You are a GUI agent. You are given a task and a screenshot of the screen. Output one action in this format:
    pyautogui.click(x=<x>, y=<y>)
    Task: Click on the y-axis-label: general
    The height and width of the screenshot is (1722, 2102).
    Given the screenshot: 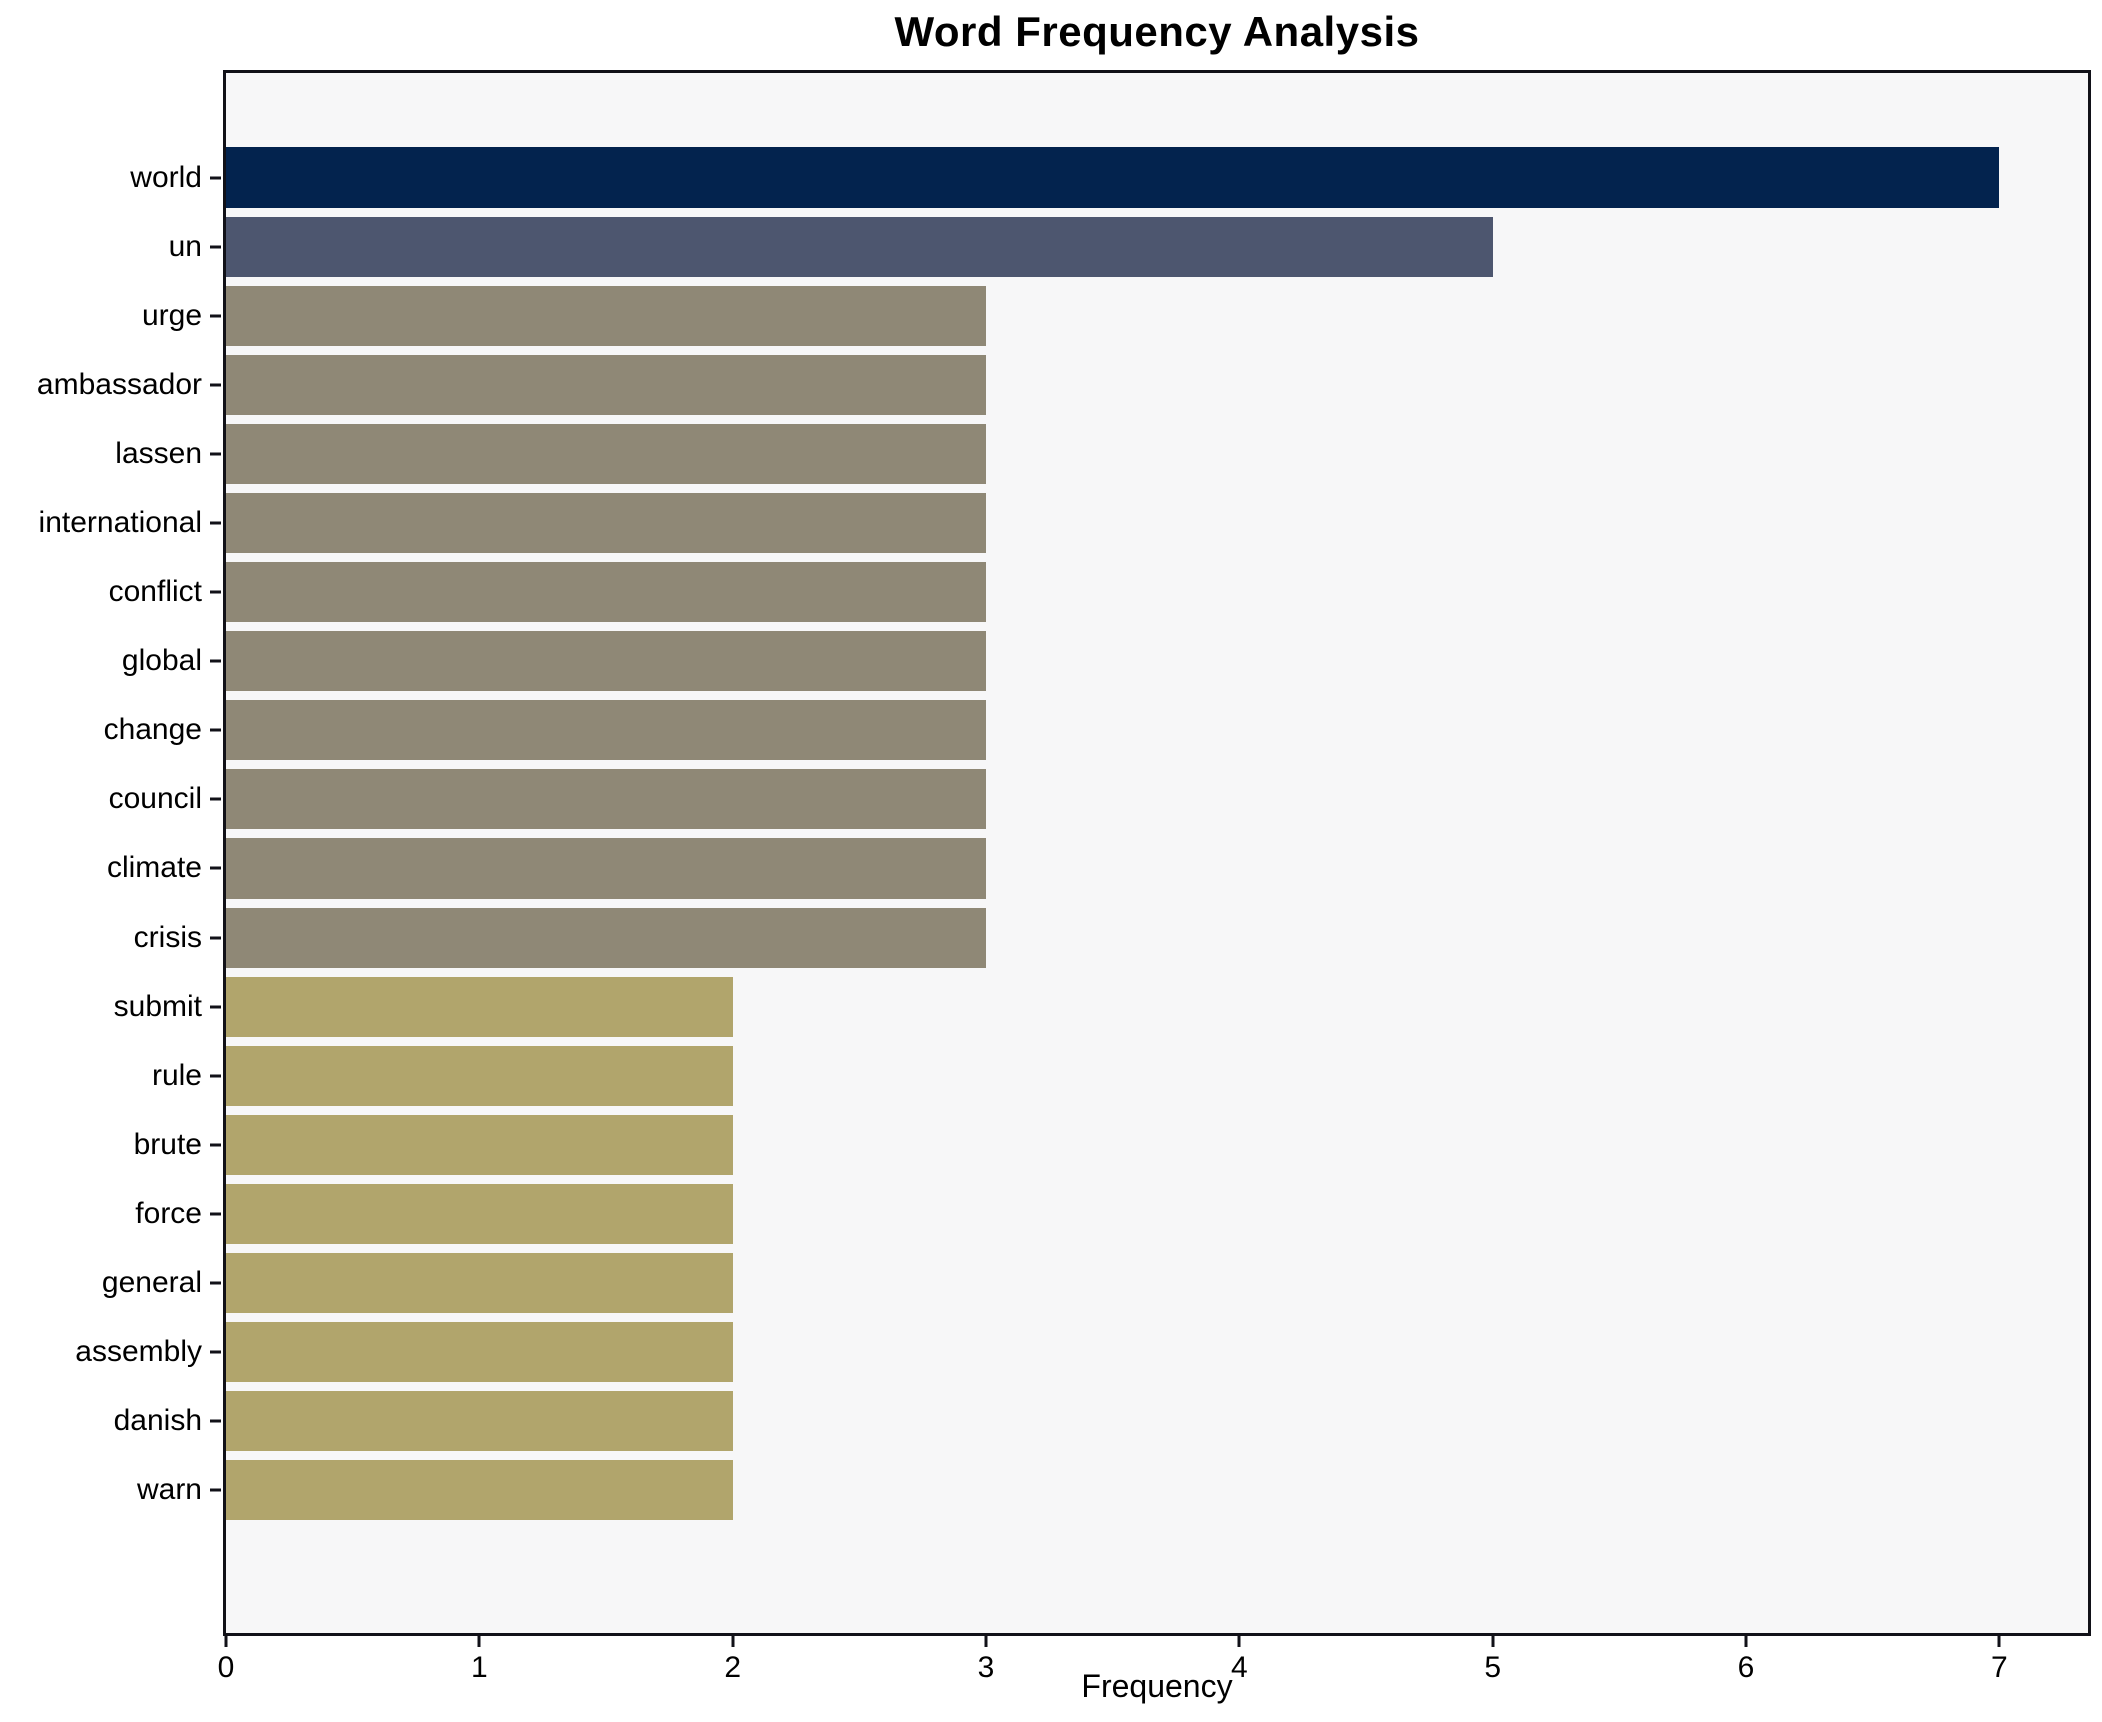 What is the action you would take?
    pyautogui.click(x=151, y=1283)
    